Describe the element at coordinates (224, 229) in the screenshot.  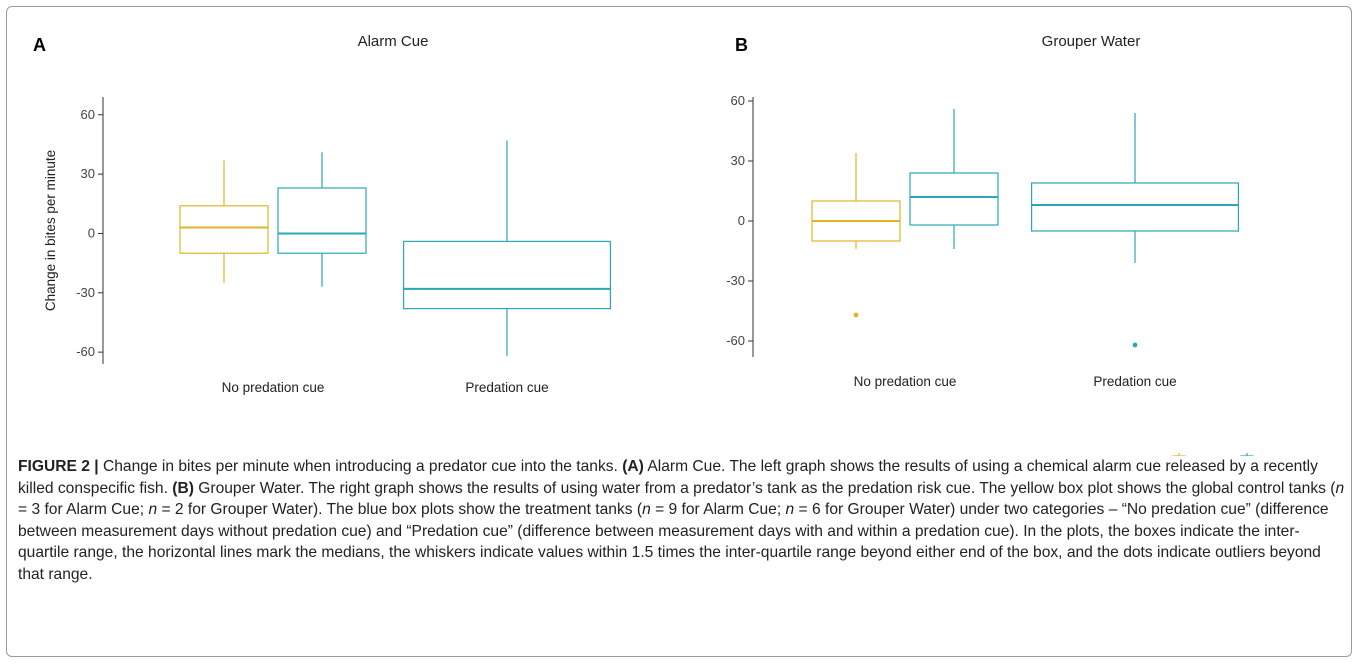
I see `control-box` at that location.